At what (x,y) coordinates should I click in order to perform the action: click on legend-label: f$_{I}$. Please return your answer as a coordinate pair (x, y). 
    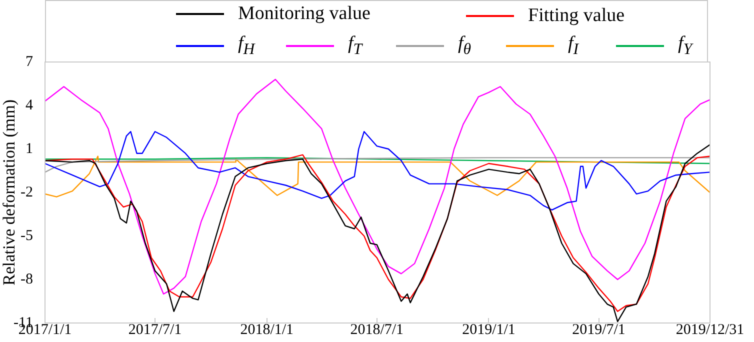
    Looking at the image, I should click on (573, 46).